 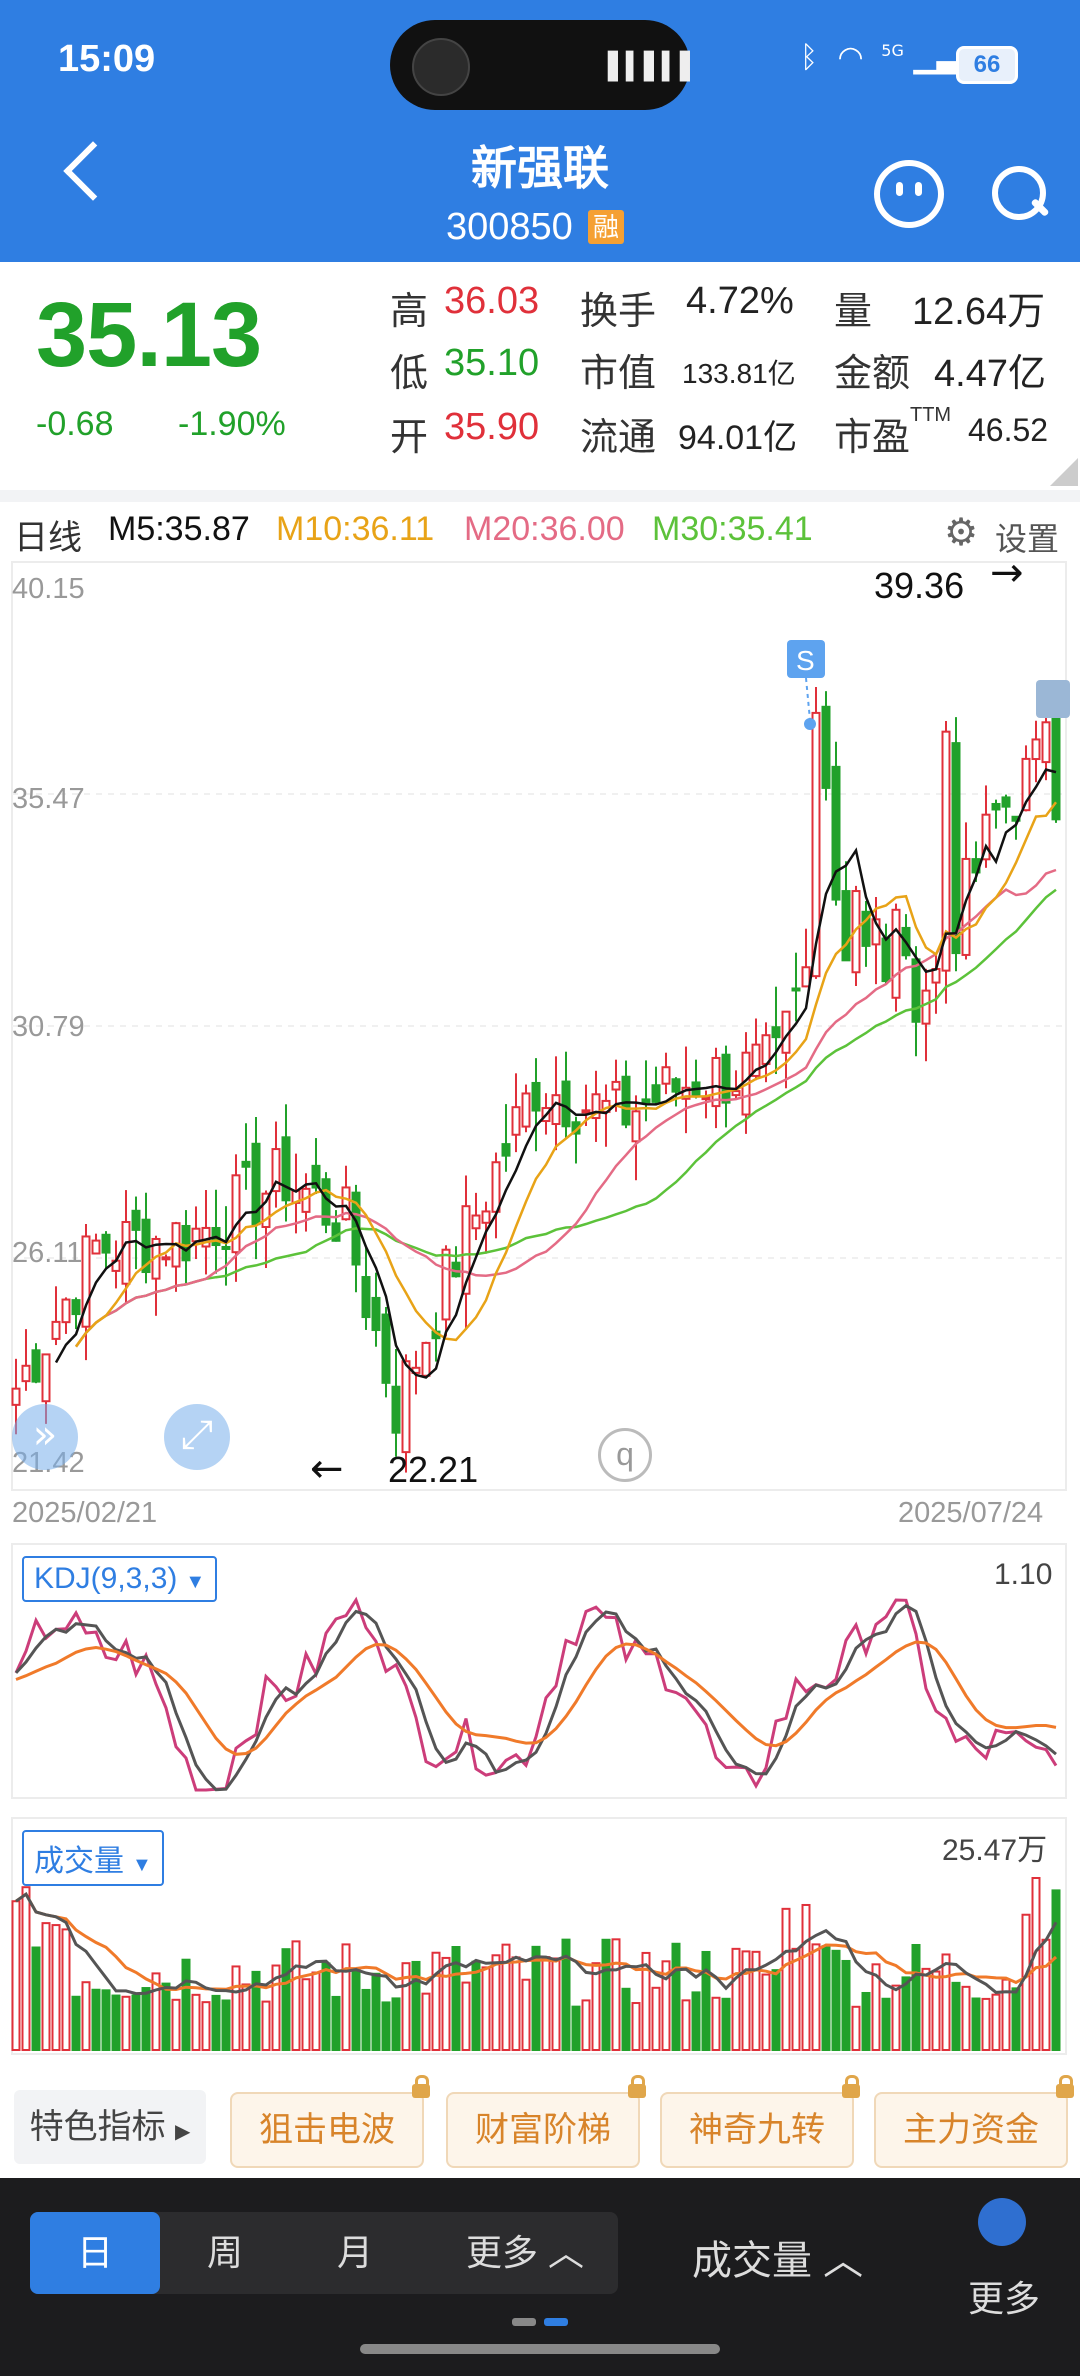 I want to click on low-value: 35.10, so click(x=492, y=363).